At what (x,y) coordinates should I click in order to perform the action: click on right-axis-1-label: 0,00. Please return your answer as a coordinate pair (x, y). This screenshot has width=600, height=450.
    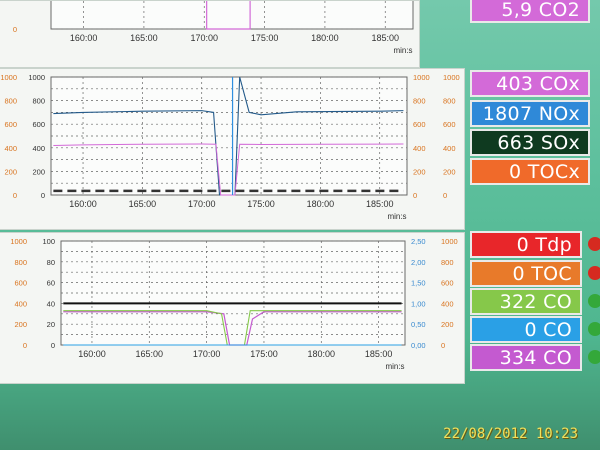
    Looking at the image, I should click on (418, 345).